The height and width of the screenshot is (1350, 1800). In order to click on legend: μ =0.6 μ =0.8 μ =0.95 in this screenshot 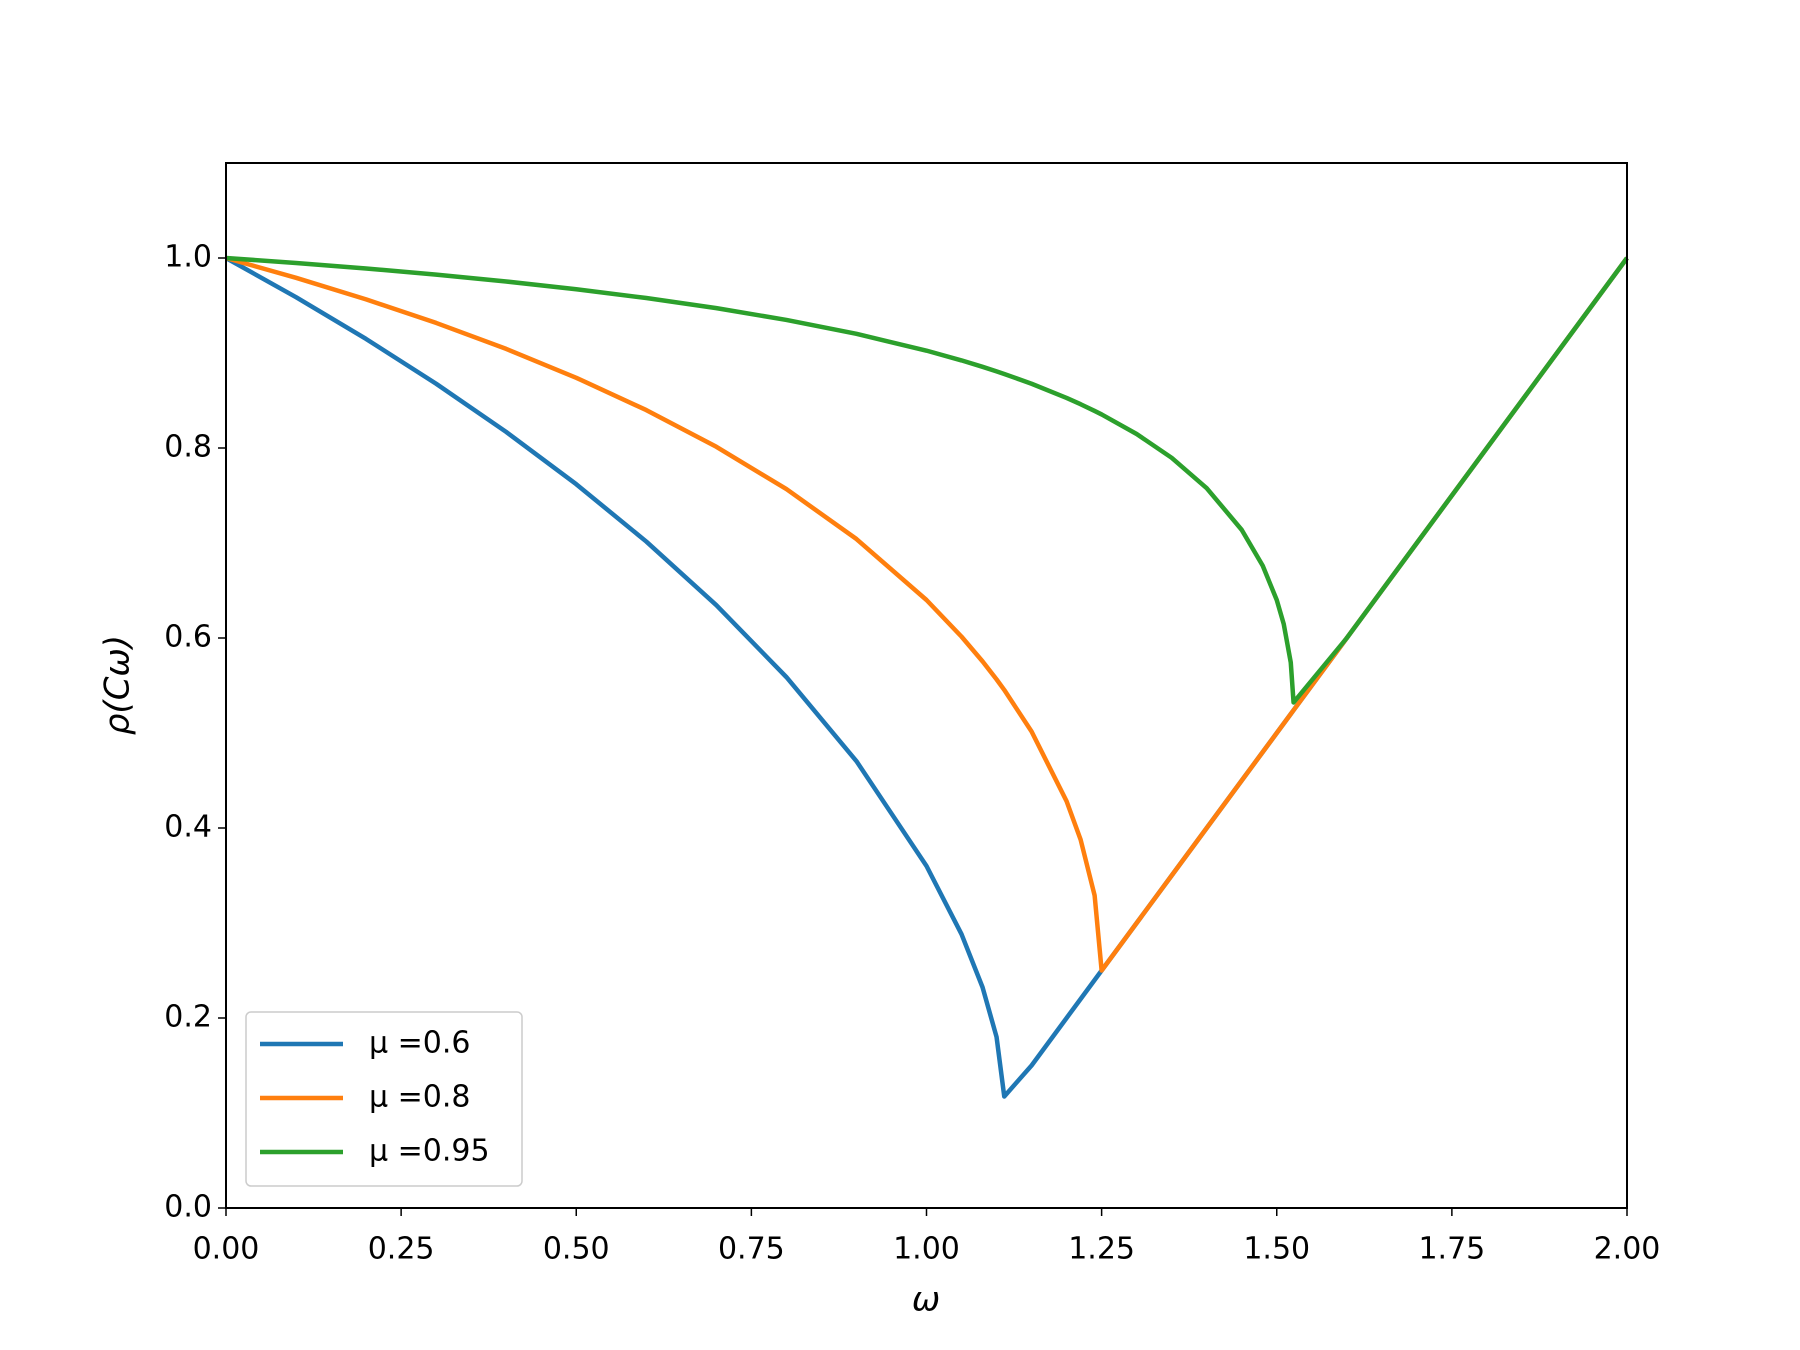, I will do `click(384, 1099)`.